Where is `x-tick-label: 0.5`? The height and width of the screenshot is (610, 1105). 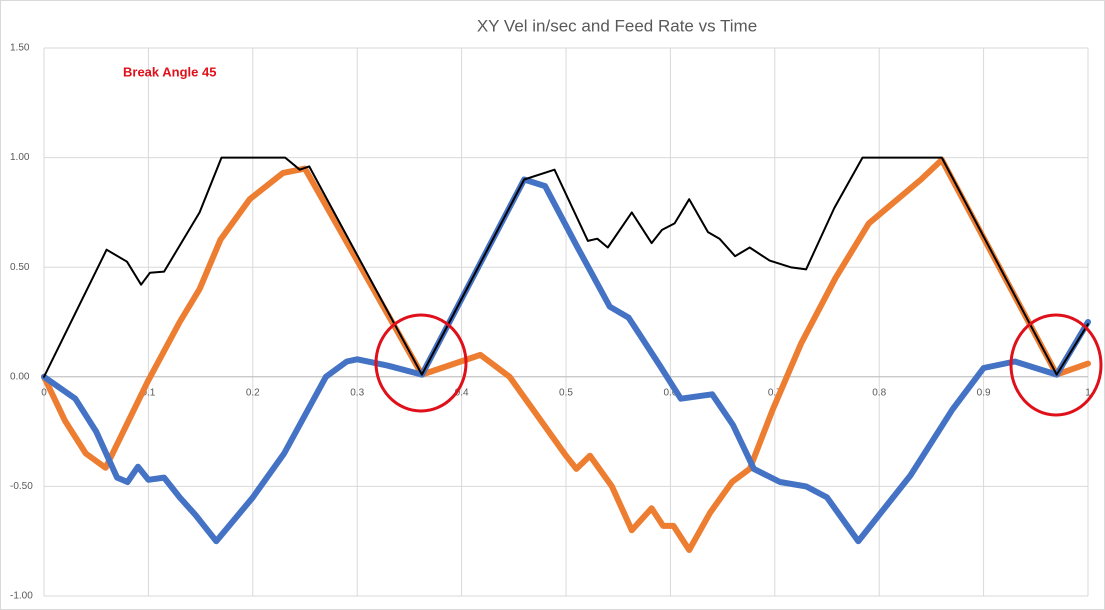
x-tick-label: 0.5 is located at coordinates (566, 392).